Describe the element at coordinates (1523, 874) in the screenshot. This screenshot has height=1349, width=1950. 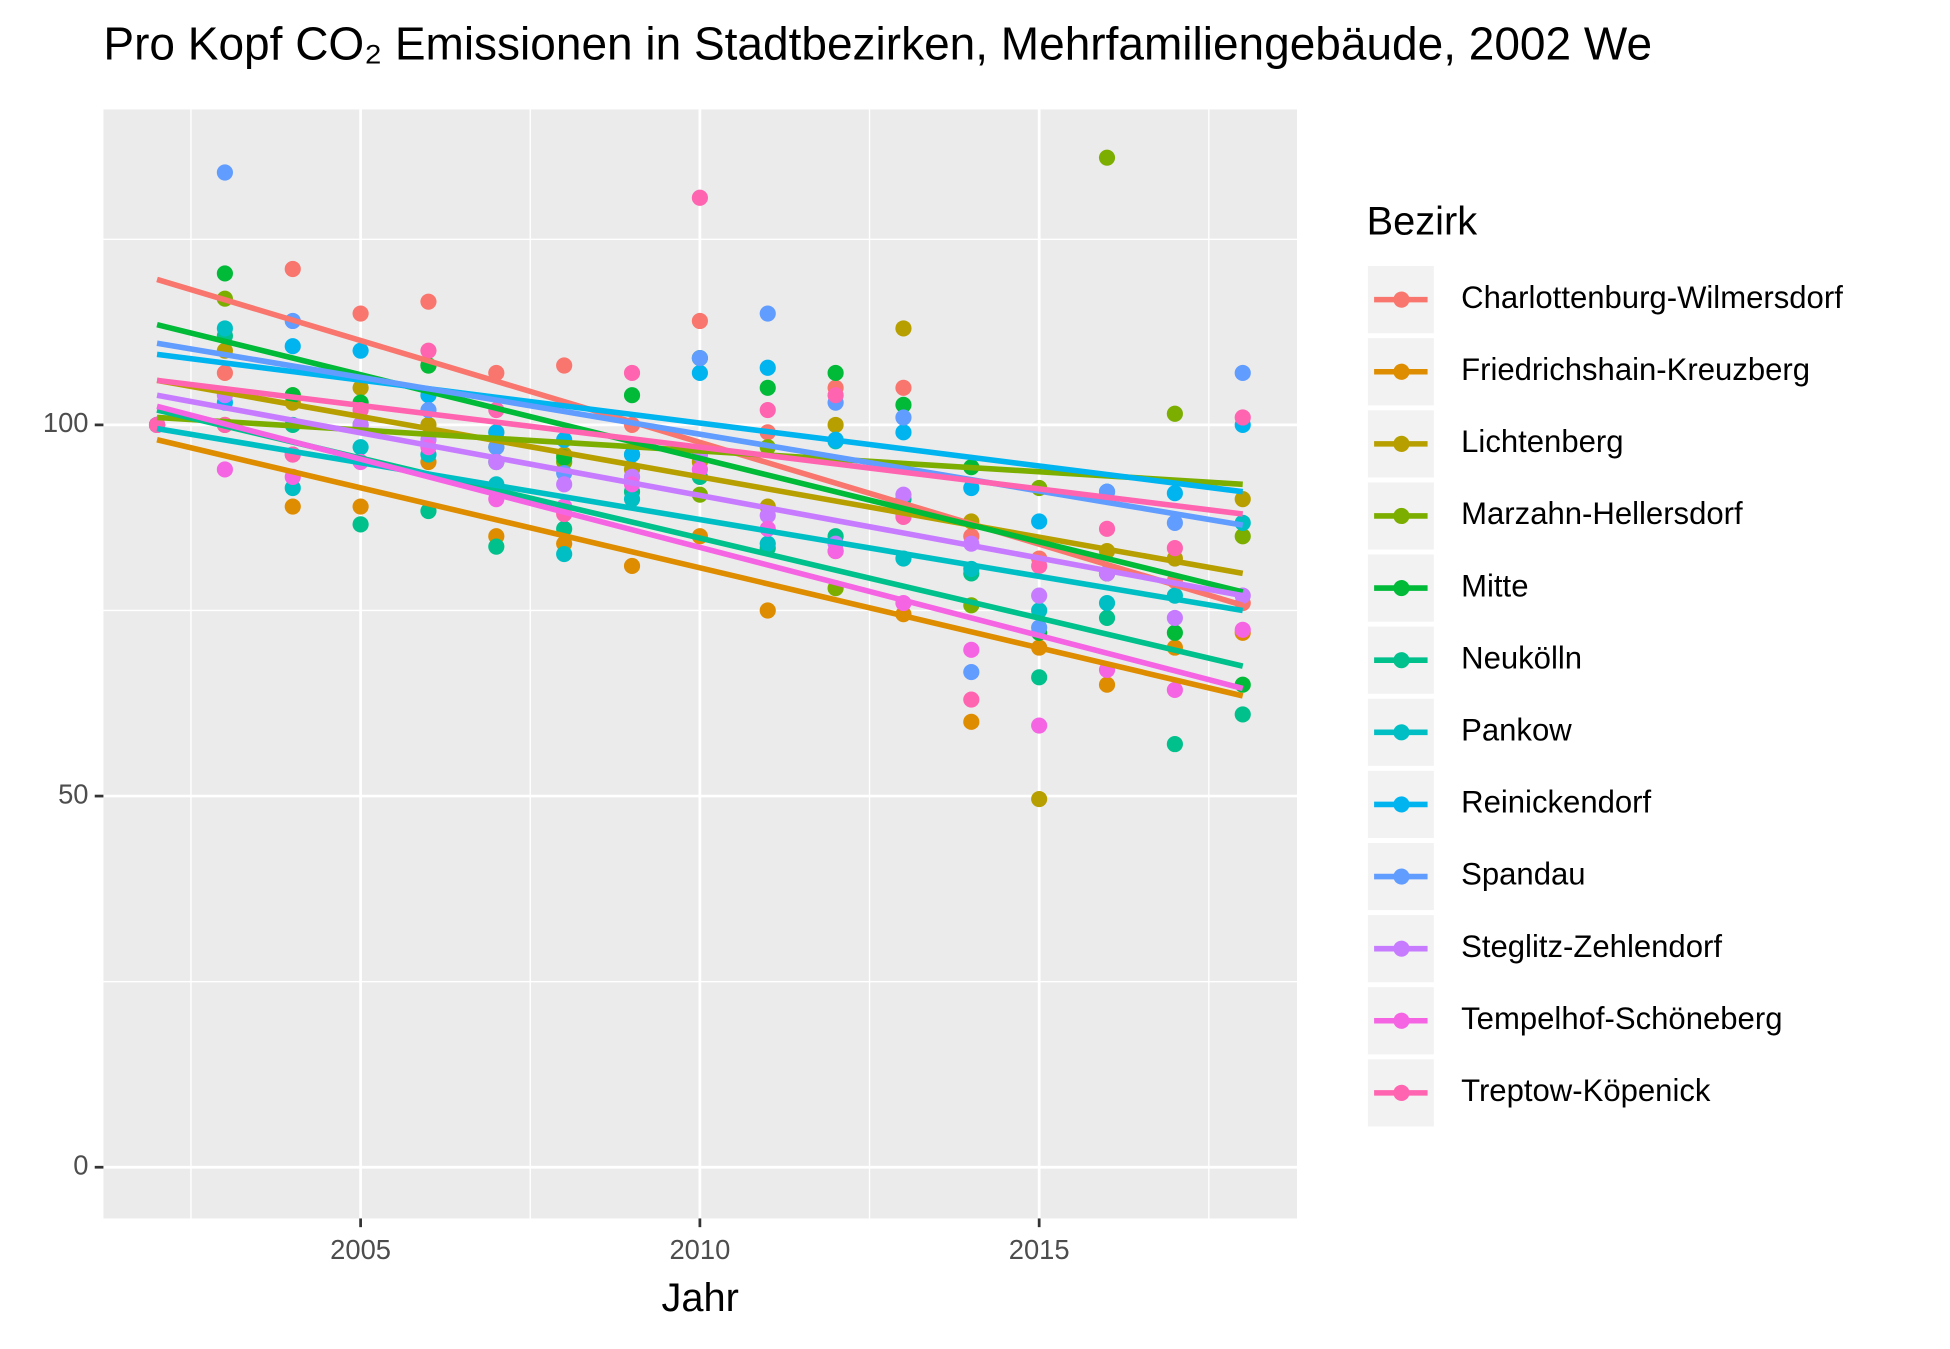
I see `legend-label: Spandau` at that location.